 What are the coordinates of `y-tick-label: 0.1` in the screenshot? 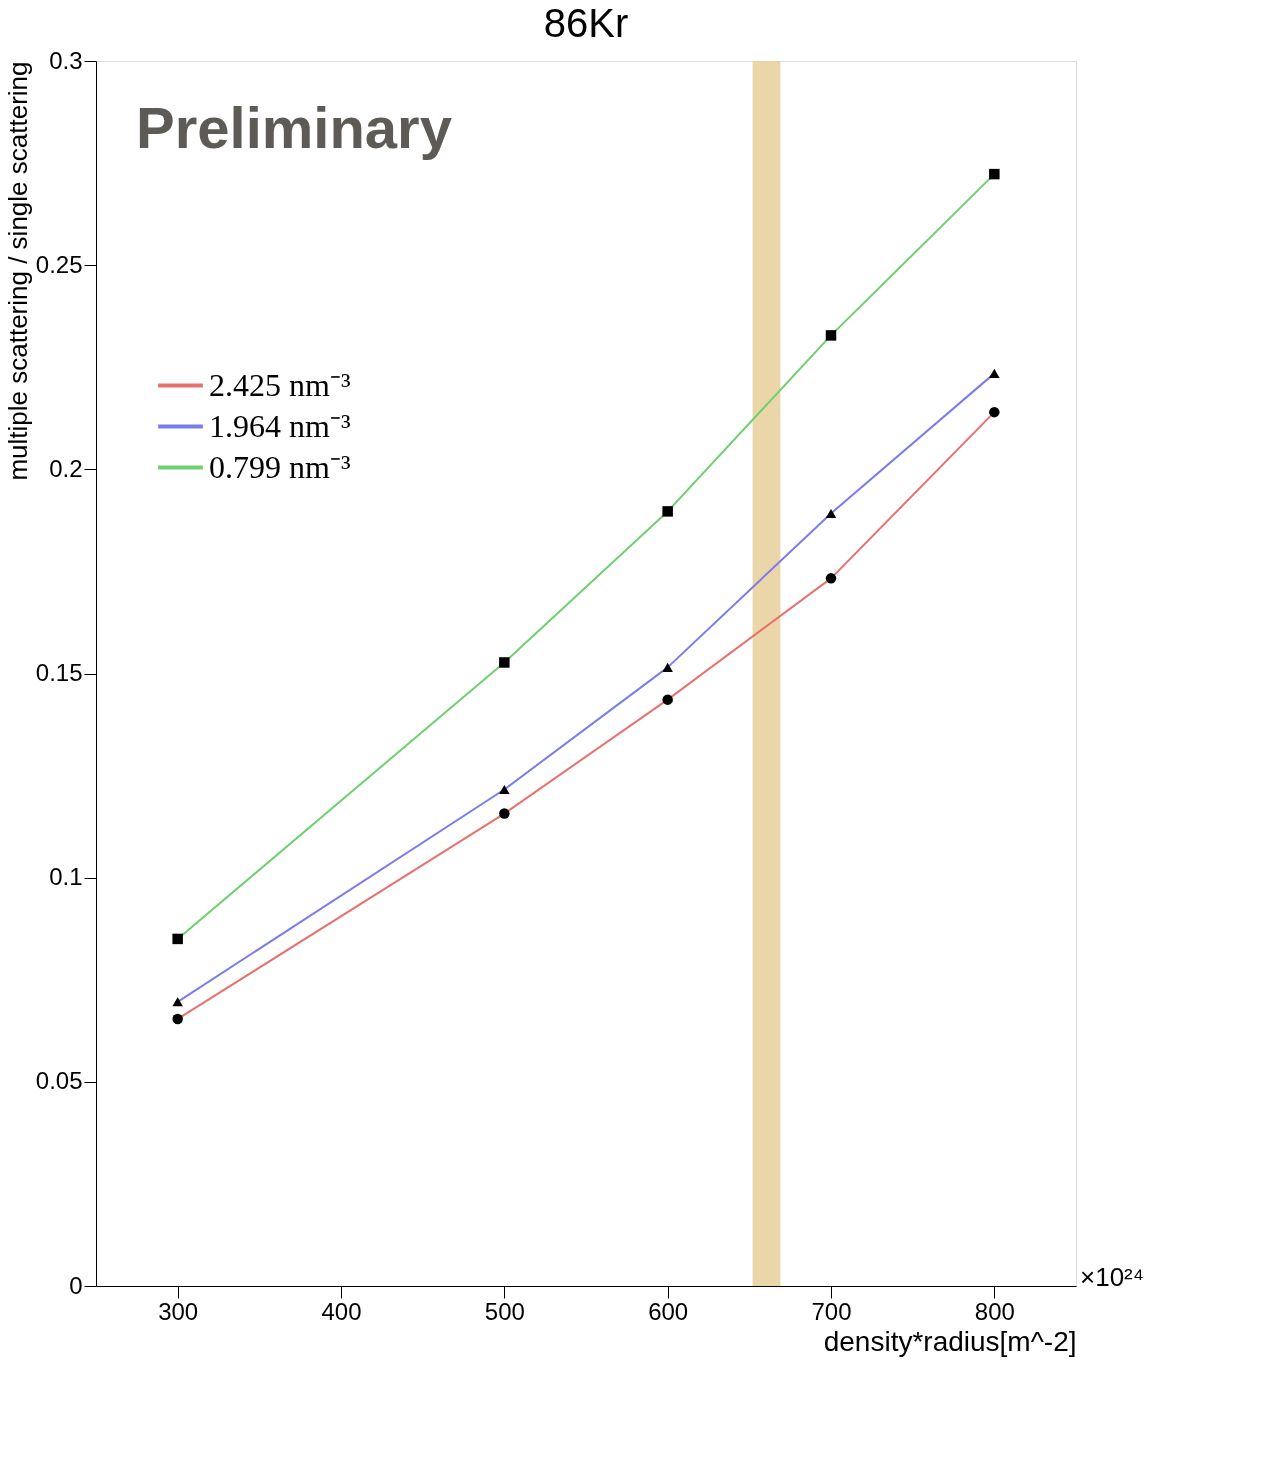 It's located at (66, 877).